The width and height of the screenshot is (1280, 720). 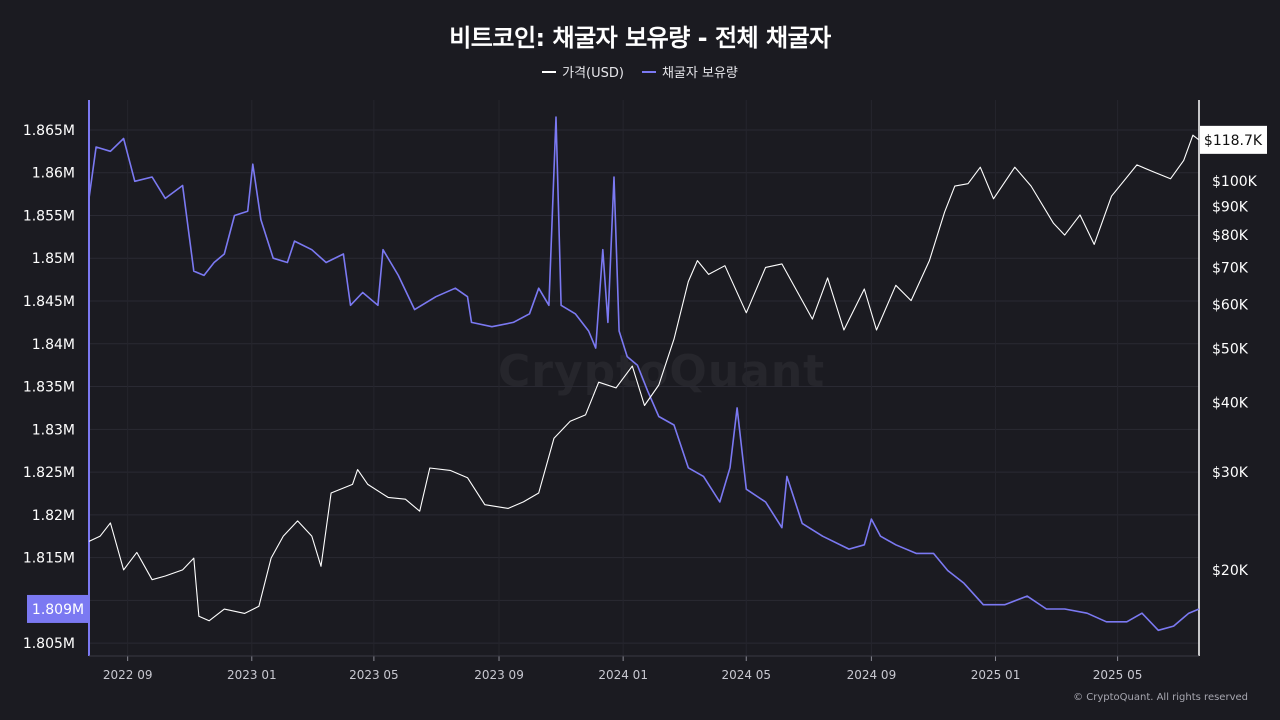 I want to click on legend-item-reserve: 채굴자 보유량, so click(x=689, y=71).